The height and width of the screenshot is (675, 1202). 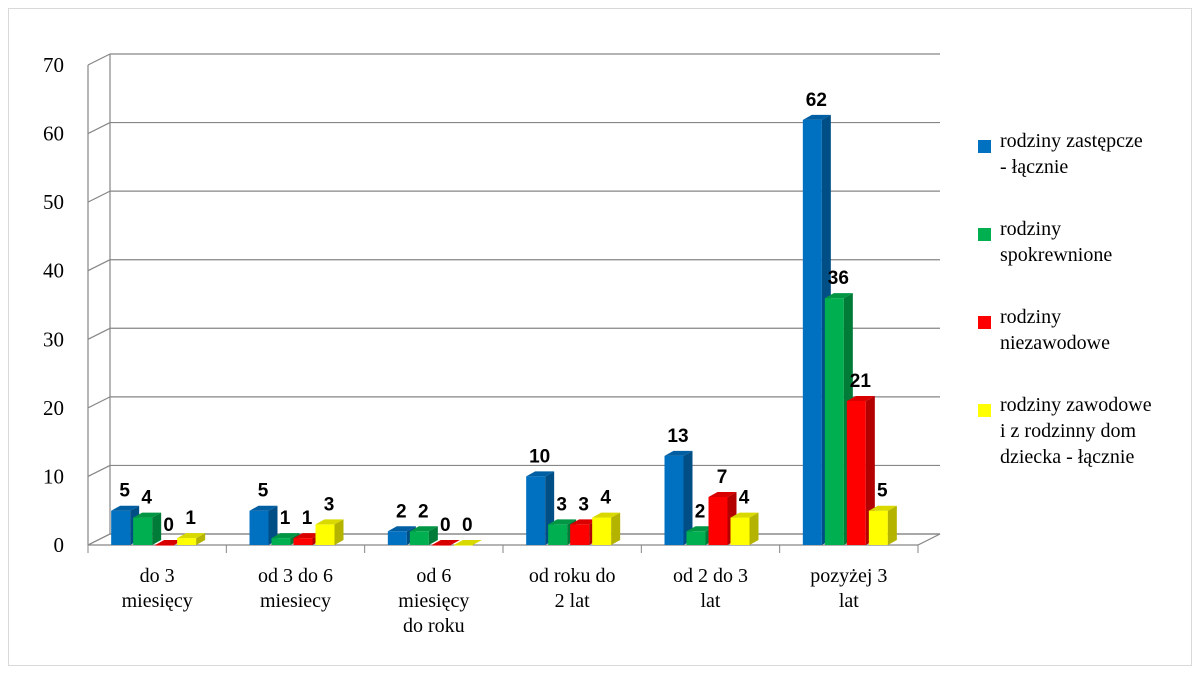 I want to click on bar-s1-c2, so click(x=259, y=527).